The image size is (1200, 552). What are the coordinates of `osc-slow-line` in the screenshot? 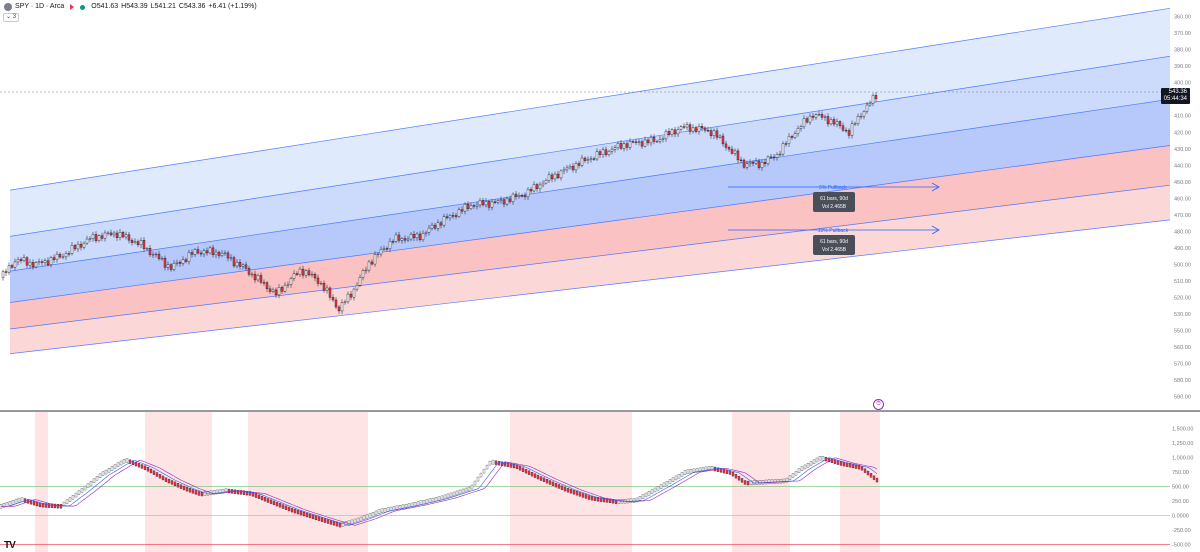 It's located at (439, 491).